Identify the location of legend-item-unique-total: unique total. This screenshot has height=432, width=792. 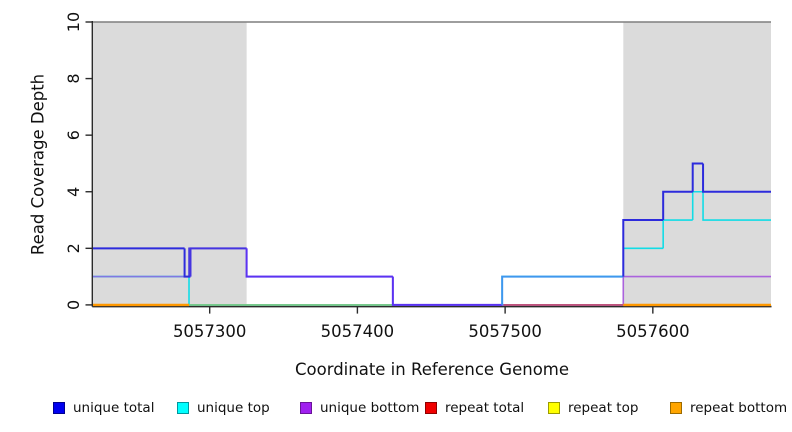
(103, 408).